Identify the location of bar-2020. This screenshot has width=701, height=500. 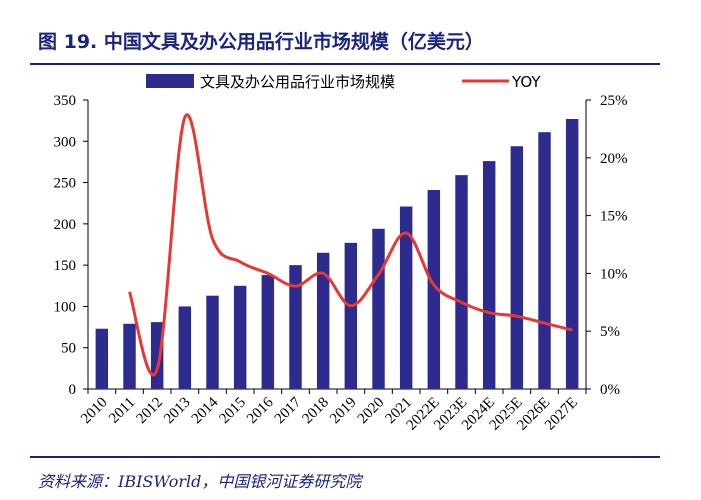
(378, 308).